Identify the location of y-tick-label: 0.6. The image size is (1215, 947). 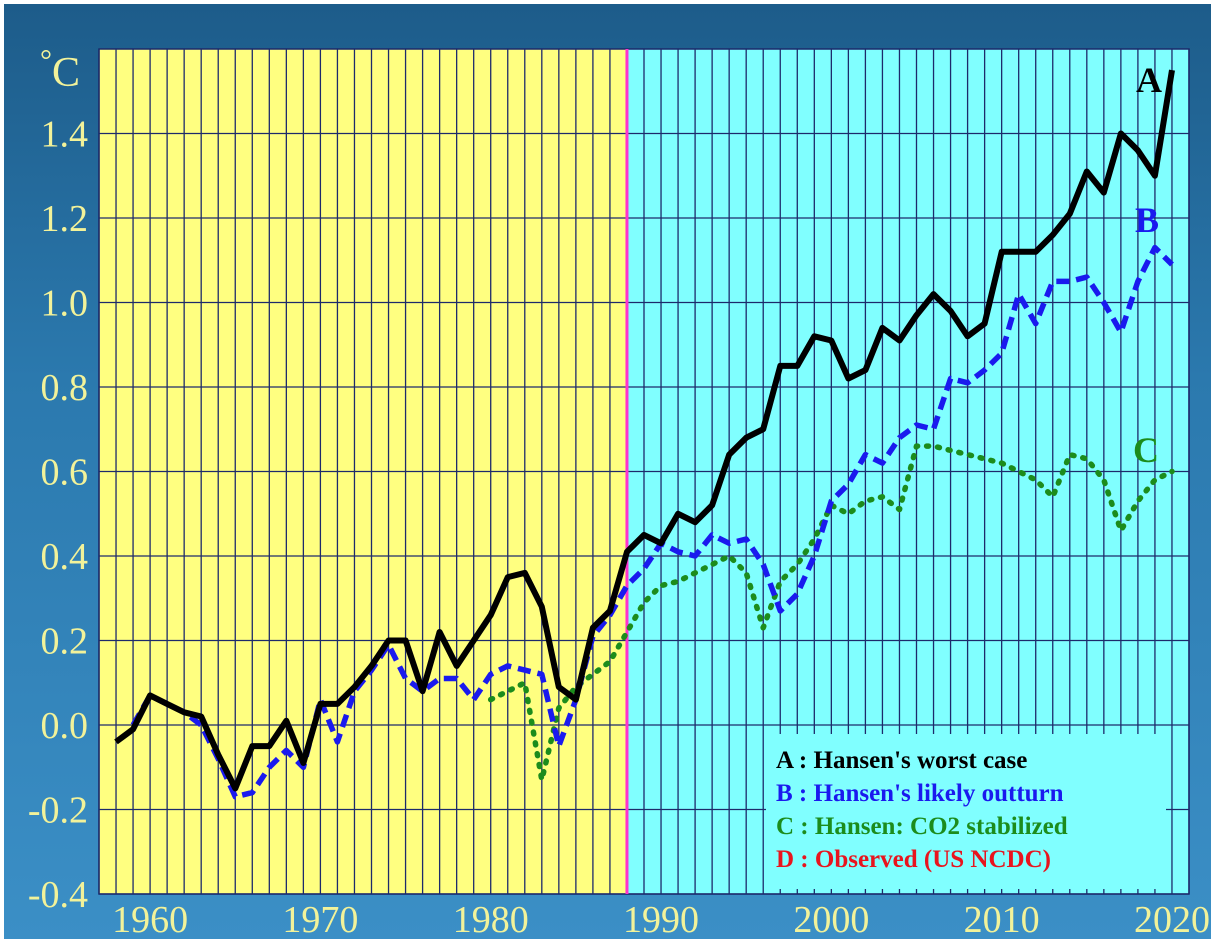
(65, 473).